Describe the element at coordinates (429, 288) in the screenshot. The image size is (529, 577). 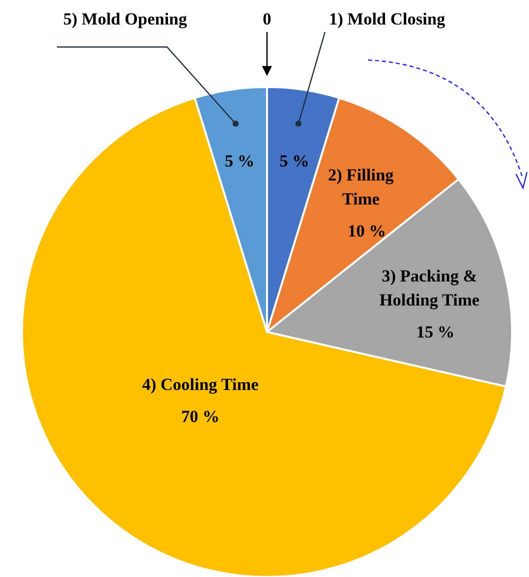
I see `slice-label: 3) Packing & Holding Time` at that location.